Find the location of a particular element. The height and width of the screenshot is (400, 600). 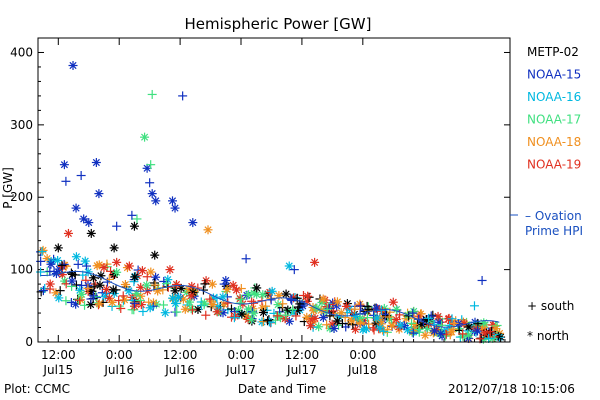

x-axis-label: Date and Time is located at coordinates (282, 389).